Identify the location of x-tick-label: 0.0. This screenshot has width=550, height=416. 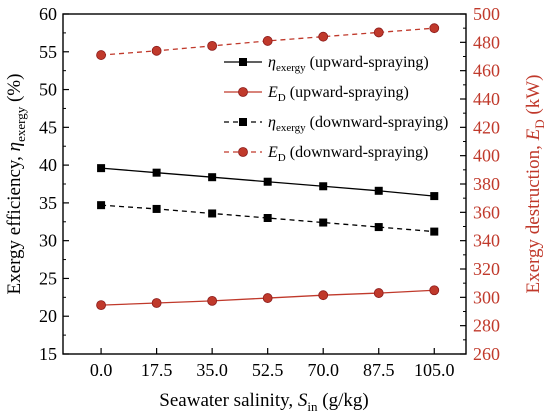
(101, 370).